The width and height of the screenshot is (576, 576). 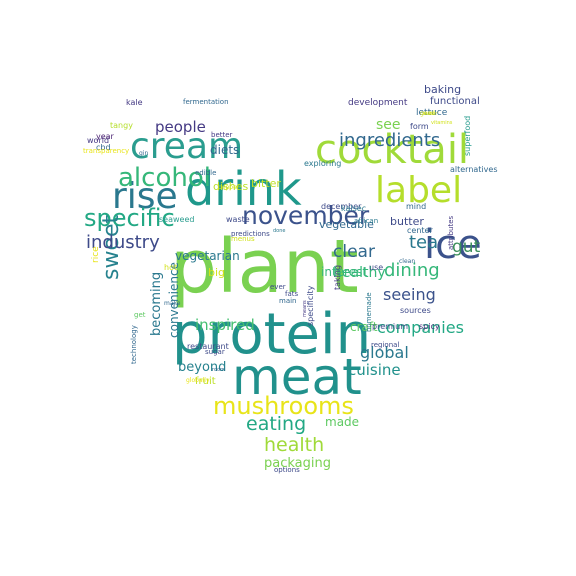 I want to click on word-drink: drink, so click(x=243, y=189).